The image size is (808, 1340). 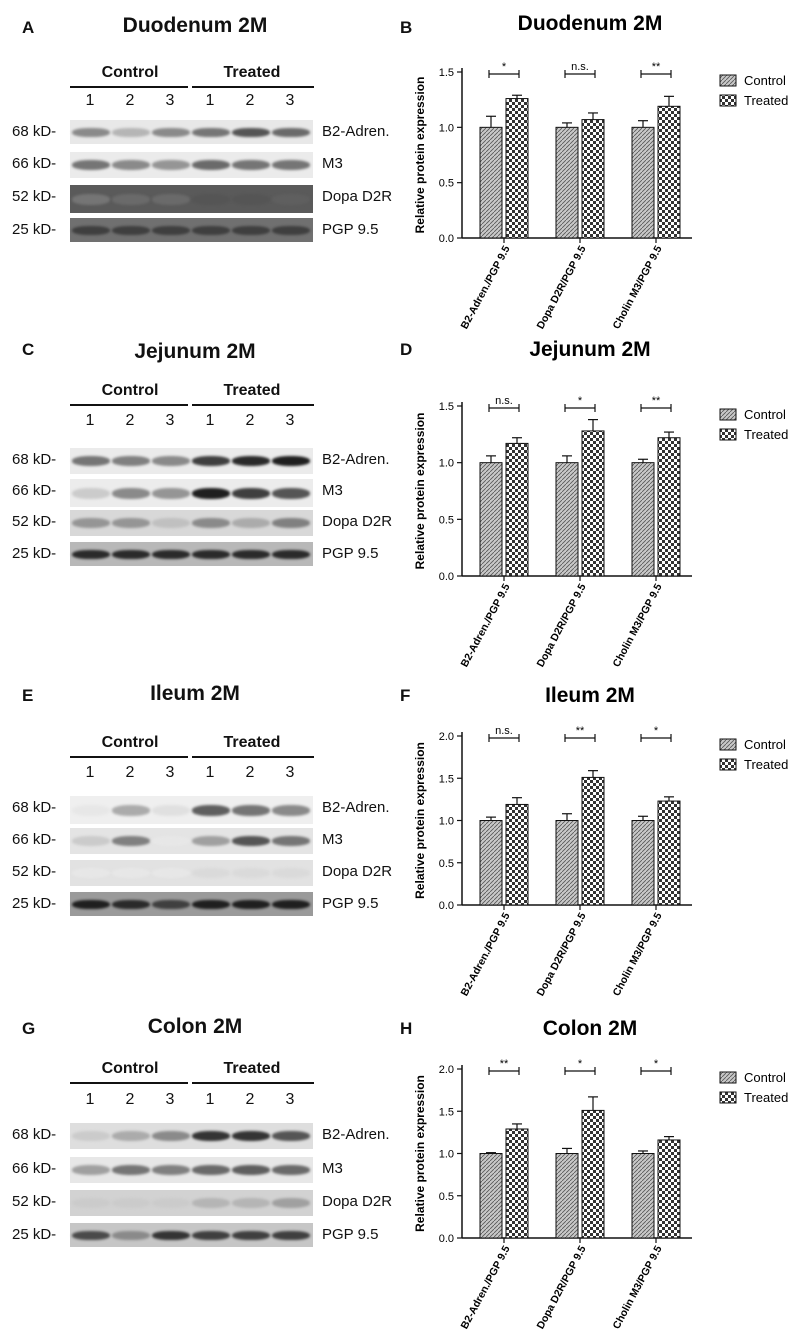 I want to click on legend-label-control: Control, so click(x=765, y=744).